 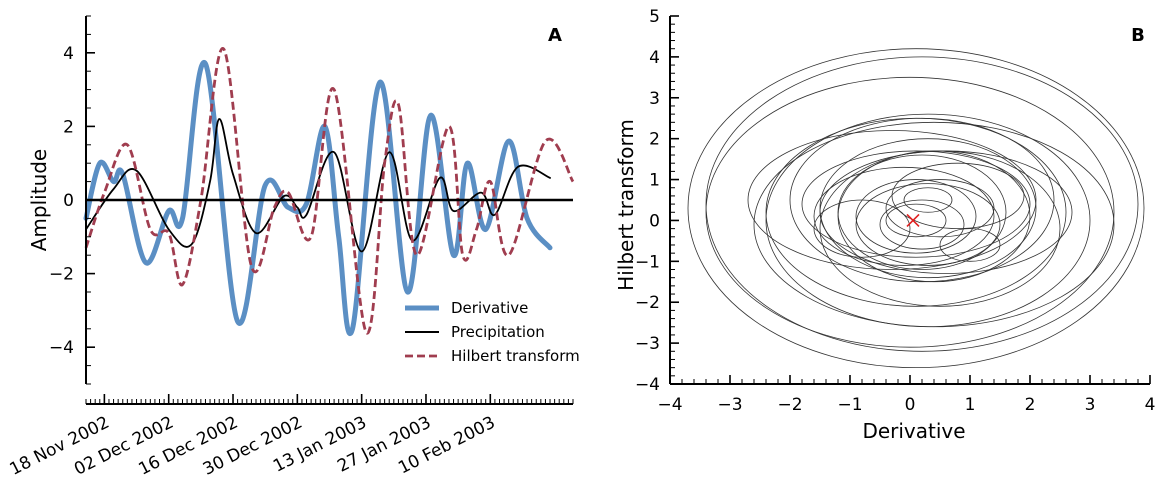 I want to click on x-tick-label: 4, so click(x=1150, y=405).